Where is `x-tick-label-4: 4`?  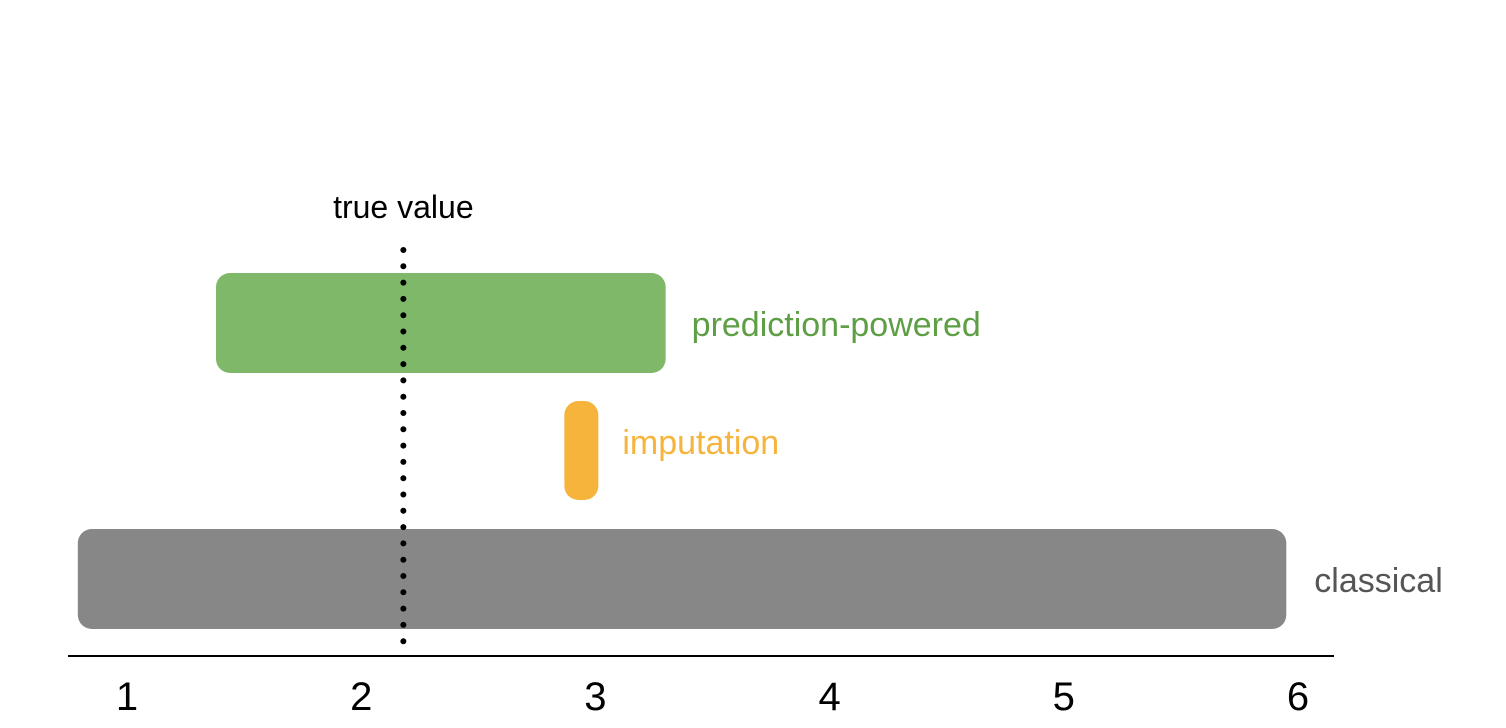 x-tick-label-4: 4 is located at coordinates (829, 697).